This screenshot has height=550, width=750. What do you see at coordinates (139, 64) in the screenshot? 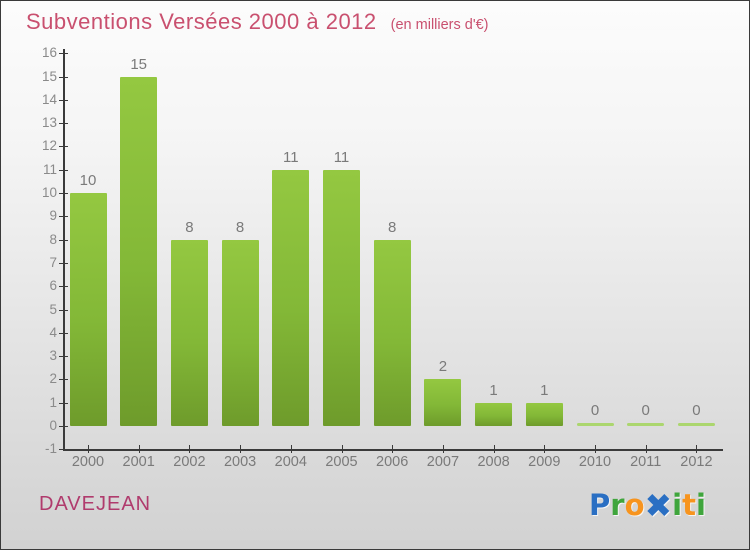
I see `bar-value-label: 15` at bounding box center [139, 64].